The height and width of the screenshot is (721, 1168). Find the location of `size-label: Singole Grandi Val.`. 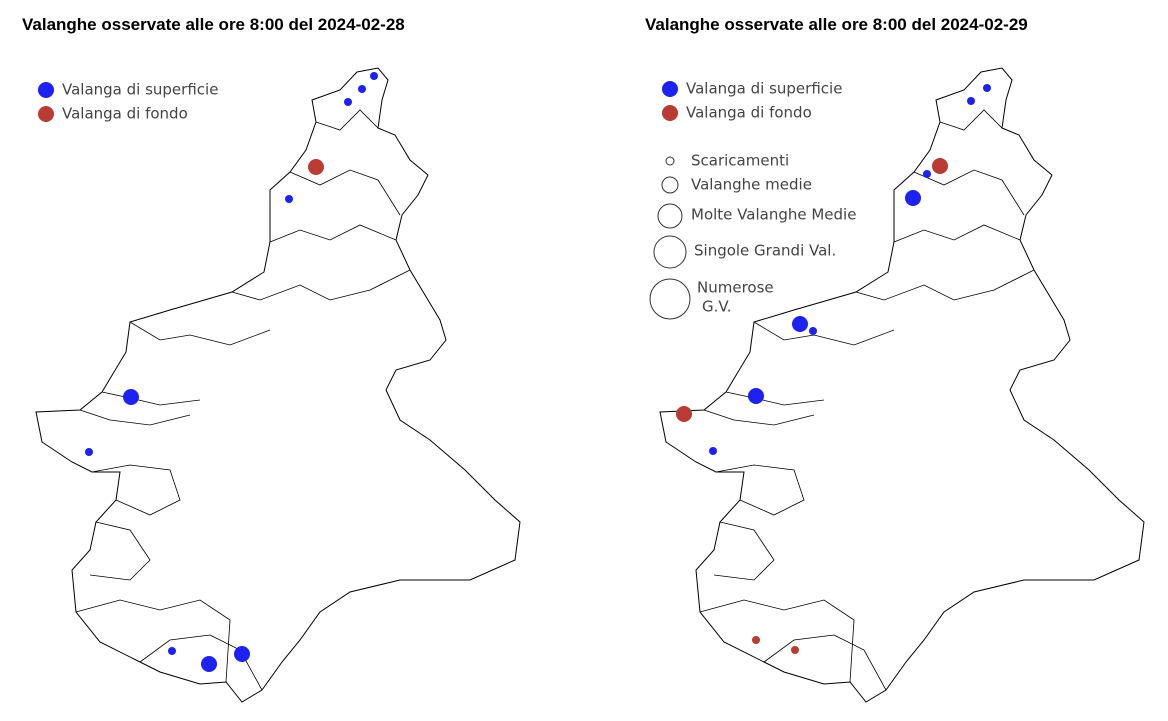

size-label: Singole Grandi Val. is located at coordinates (765, 251).